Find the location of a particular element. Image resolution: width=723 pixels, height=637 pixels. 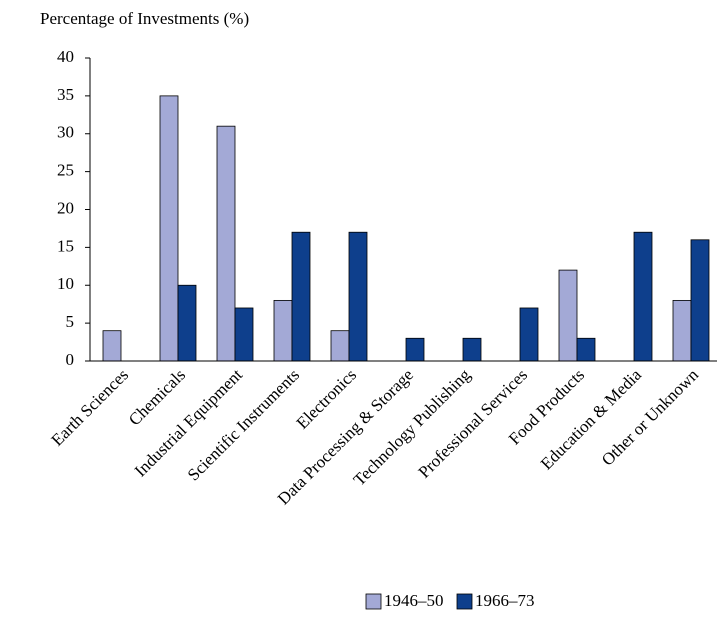

y-tick-label: 20 is located at coordinates (65, 207).